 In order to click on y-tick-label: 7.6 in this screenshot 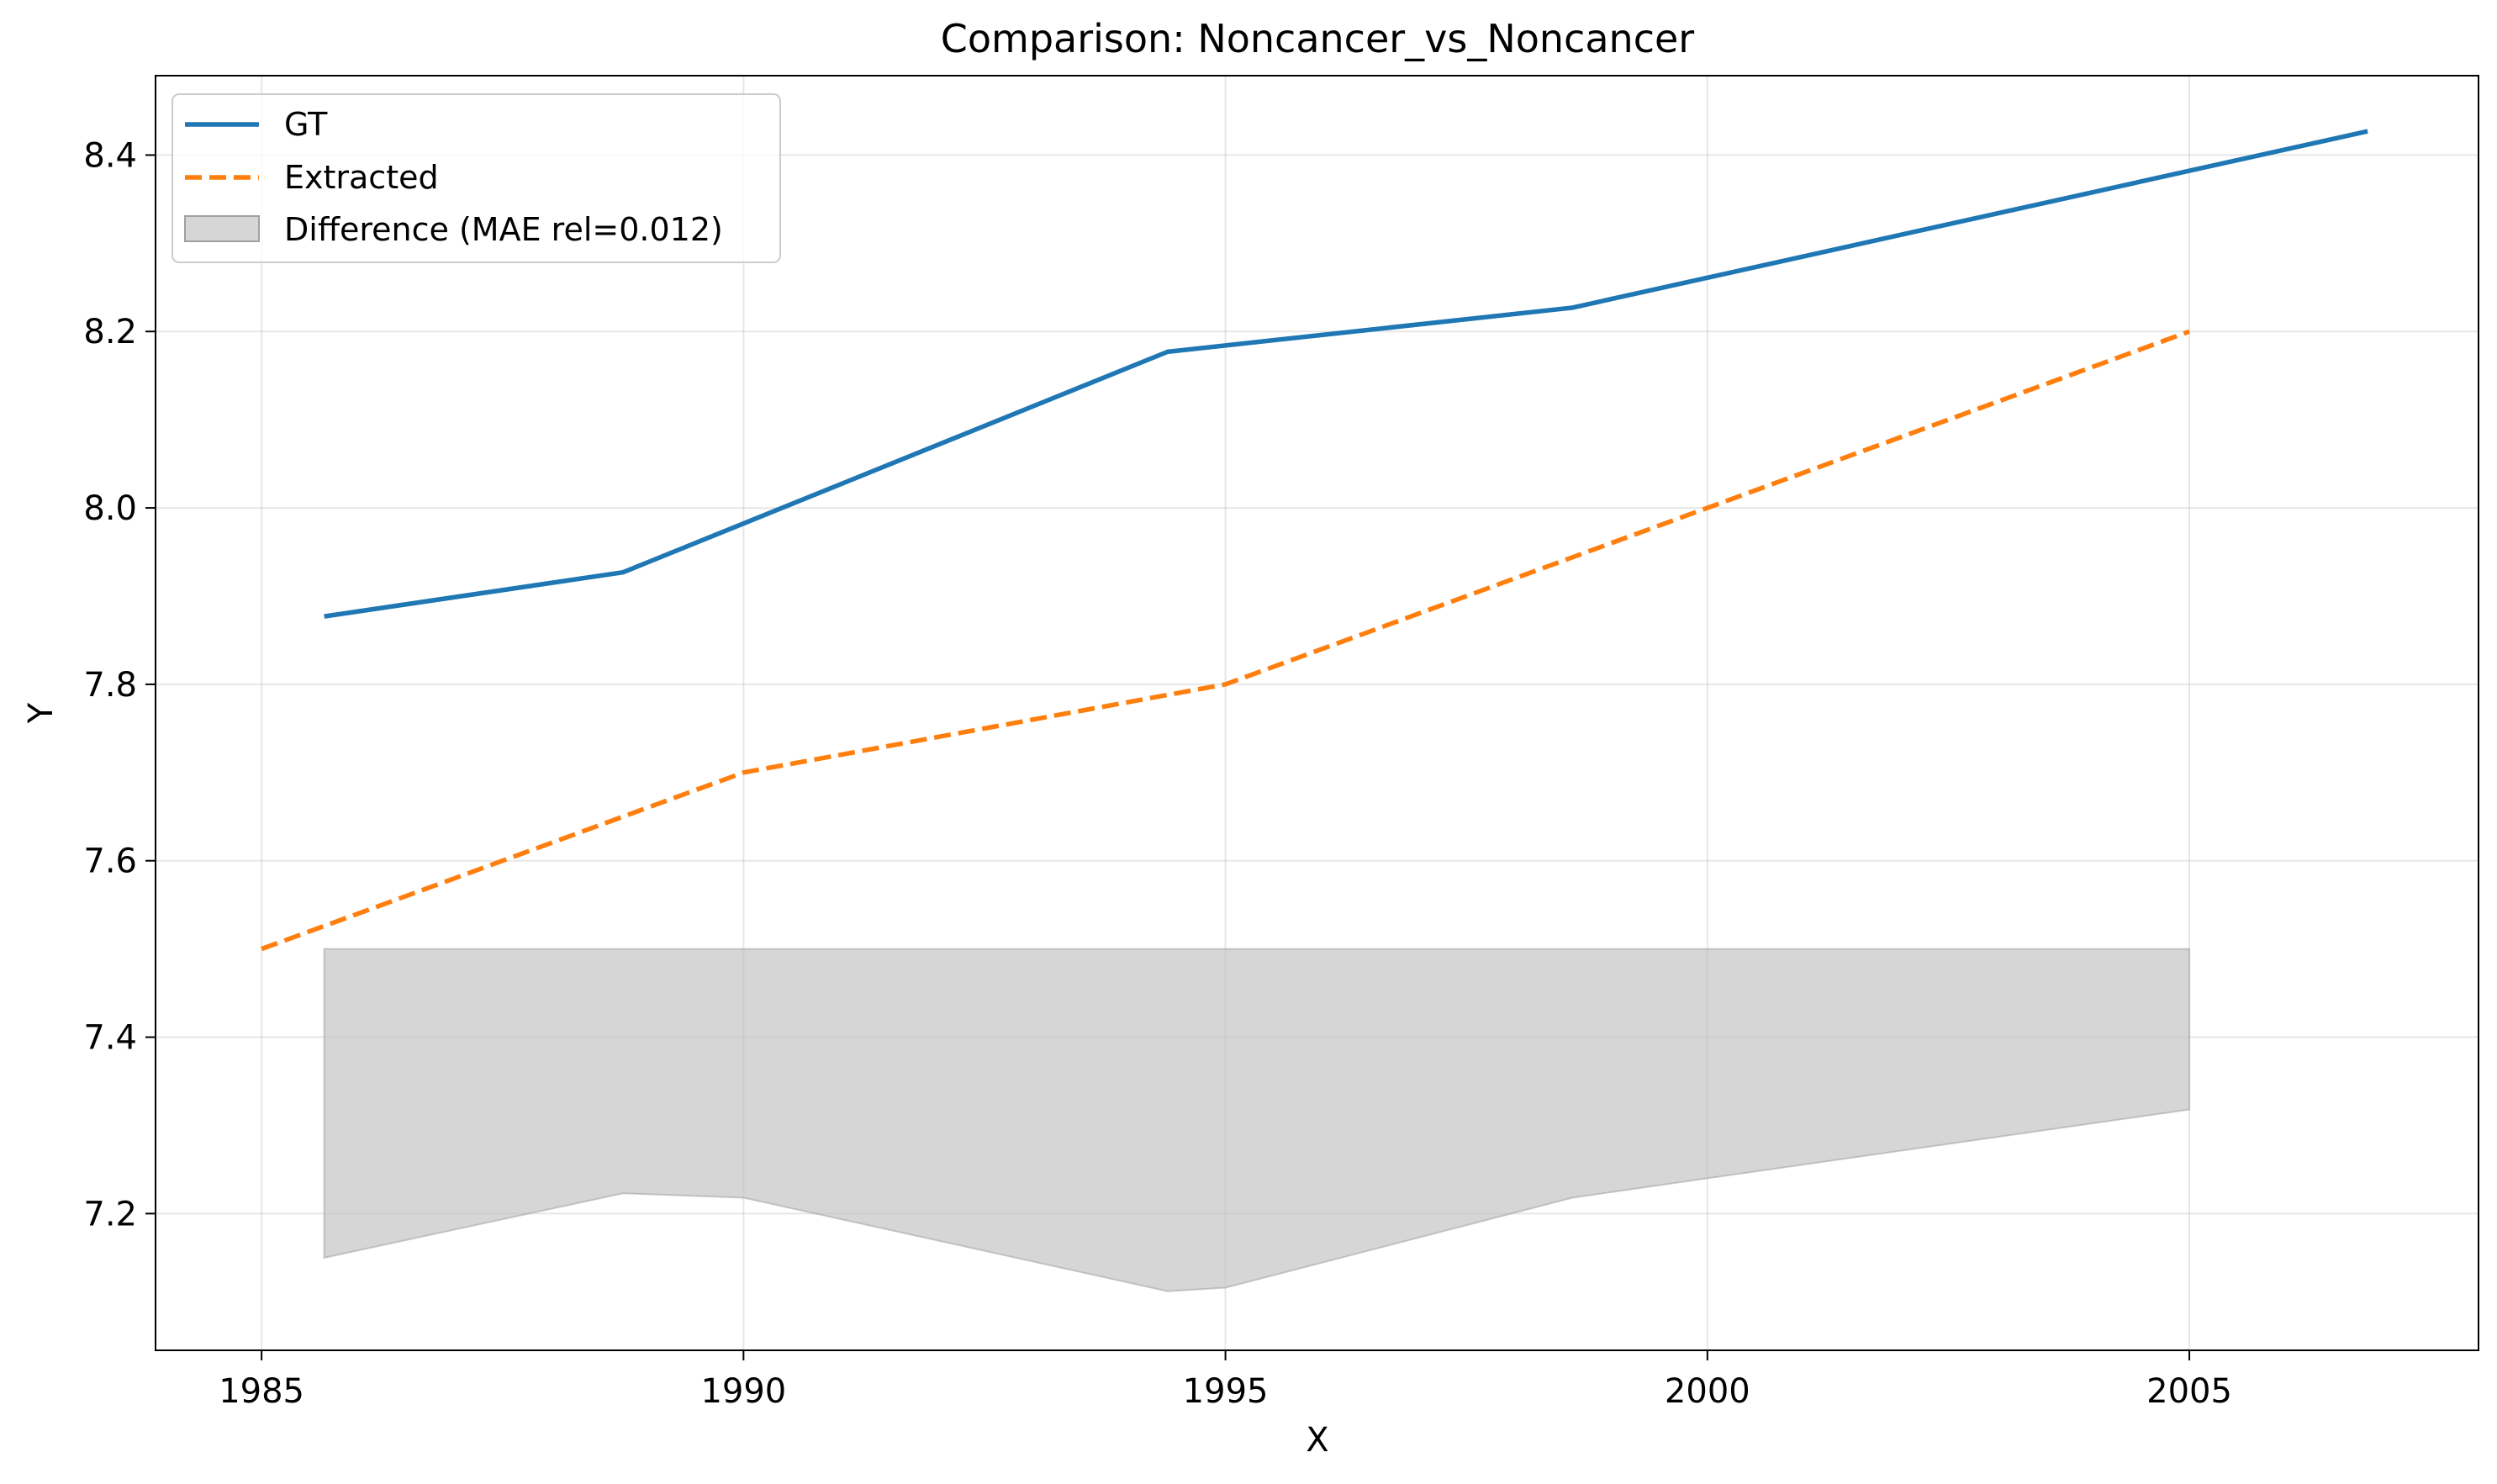, I will do `click(110, 861)`.